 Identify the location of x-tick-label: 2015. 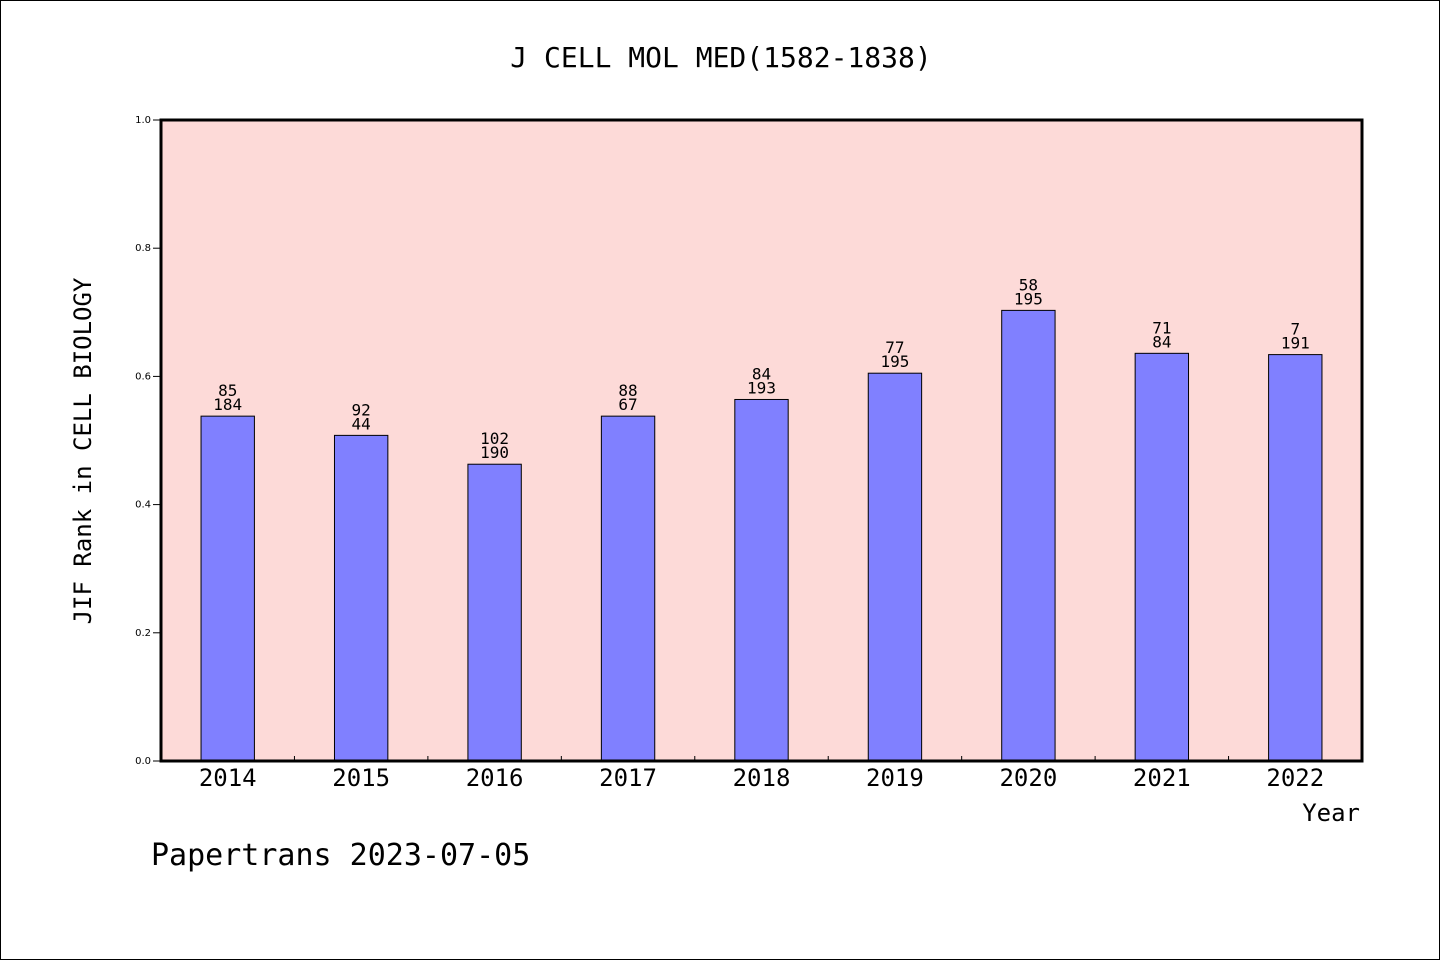
(361, 778).